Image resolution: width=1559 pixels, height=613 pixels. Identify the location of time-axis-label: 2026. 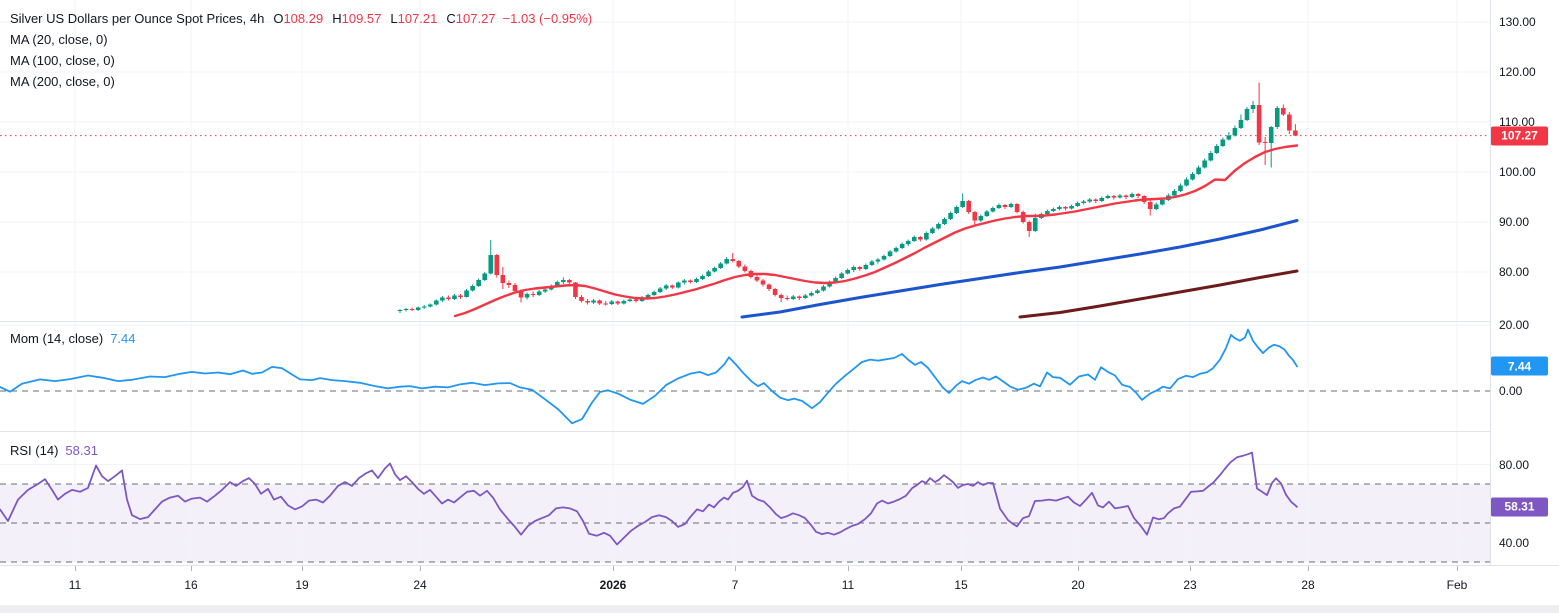
(613, 585).